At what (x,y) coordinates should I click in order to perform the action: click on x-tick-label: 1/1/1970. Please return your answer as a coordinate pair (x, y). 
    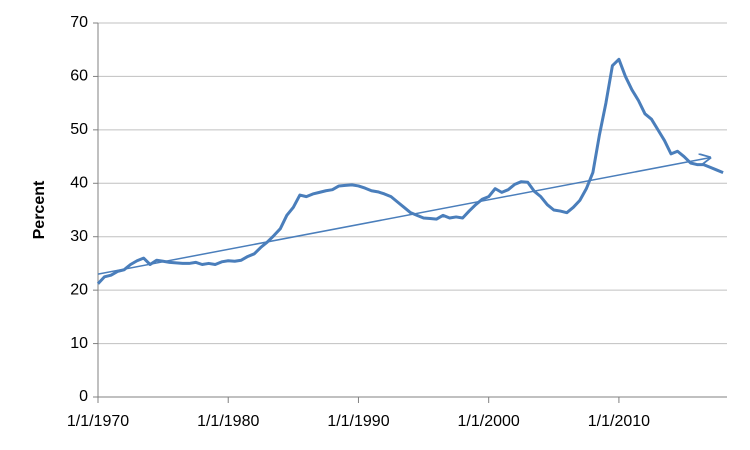
    Looking at the image, I should click on (98, 421).